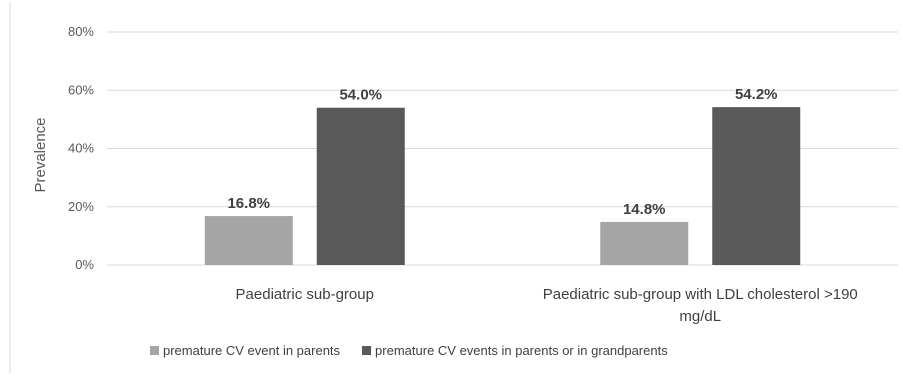 This screenshot has height=380, width=903. Describe the element at coordinates (252, 350) in the screenshot. I see `legend-label: premature CV event in parents` at that location.